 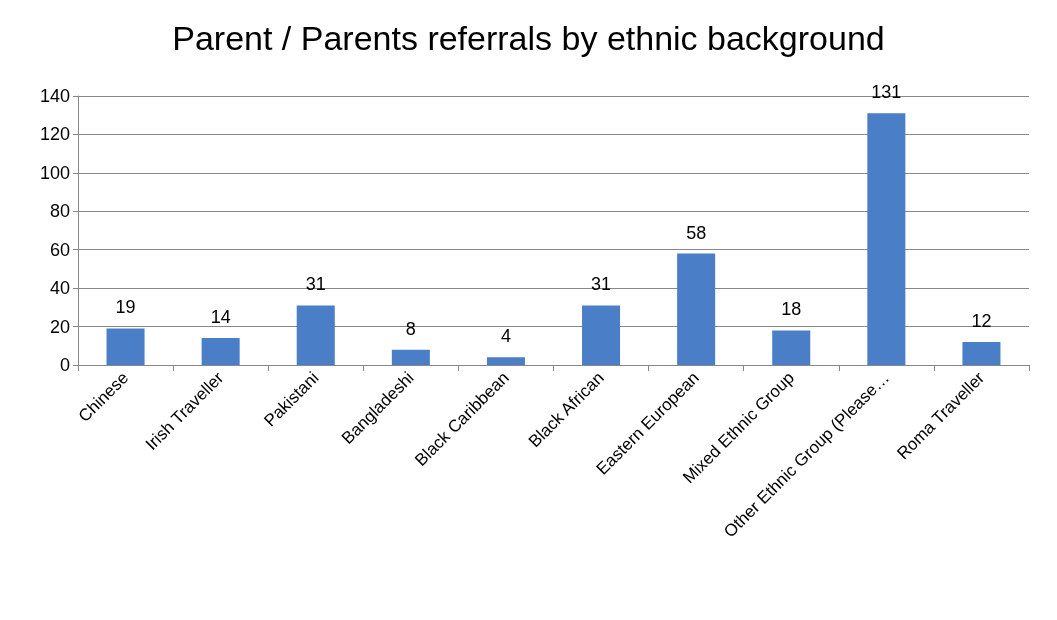 I want to click on y-tick-label: 40, so click(x=59, y=288).